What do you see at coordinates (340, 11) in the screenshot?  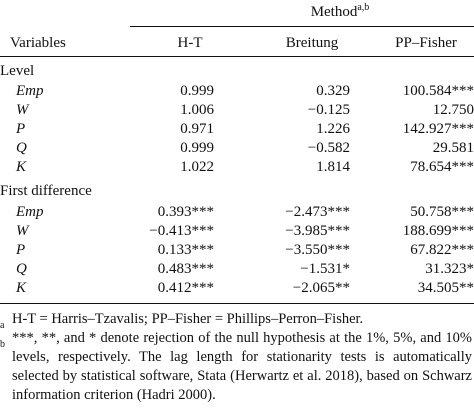 I see `method-header: Methoda,b` at bounding box center [340, 11].